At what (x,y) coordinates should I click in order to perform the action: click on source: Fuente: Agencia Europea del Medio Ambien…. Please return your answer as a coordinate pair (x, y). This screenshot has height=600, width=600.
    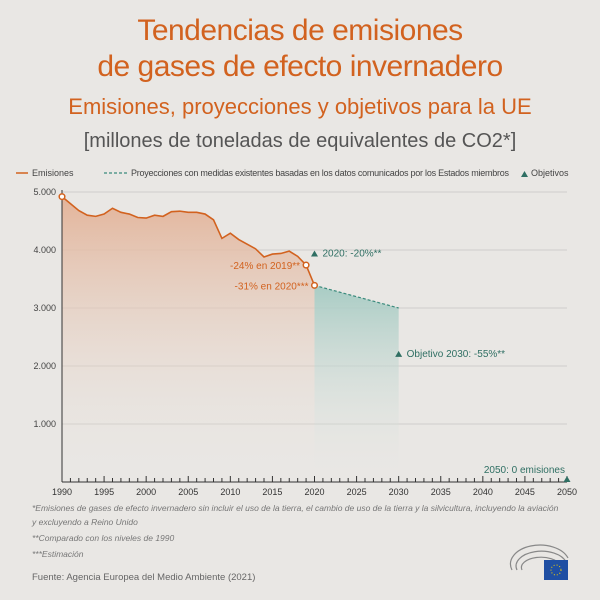
    Looking at the image, I should click on (144, 577).